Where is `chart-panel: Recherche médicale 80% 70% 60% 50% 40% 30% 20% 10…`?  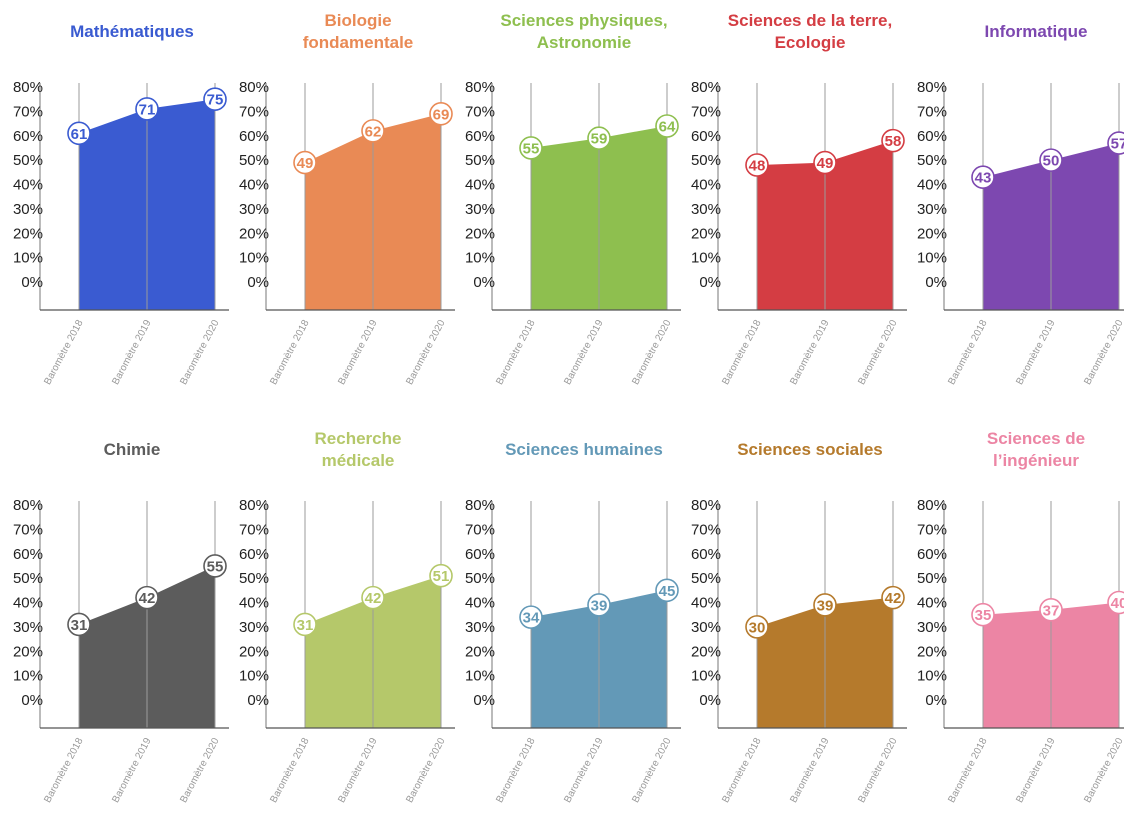 chart-panel: Recherche médicale 80% 70% 60% 50% 40% 30% 20% 10… is located at coordinates (340, 618).